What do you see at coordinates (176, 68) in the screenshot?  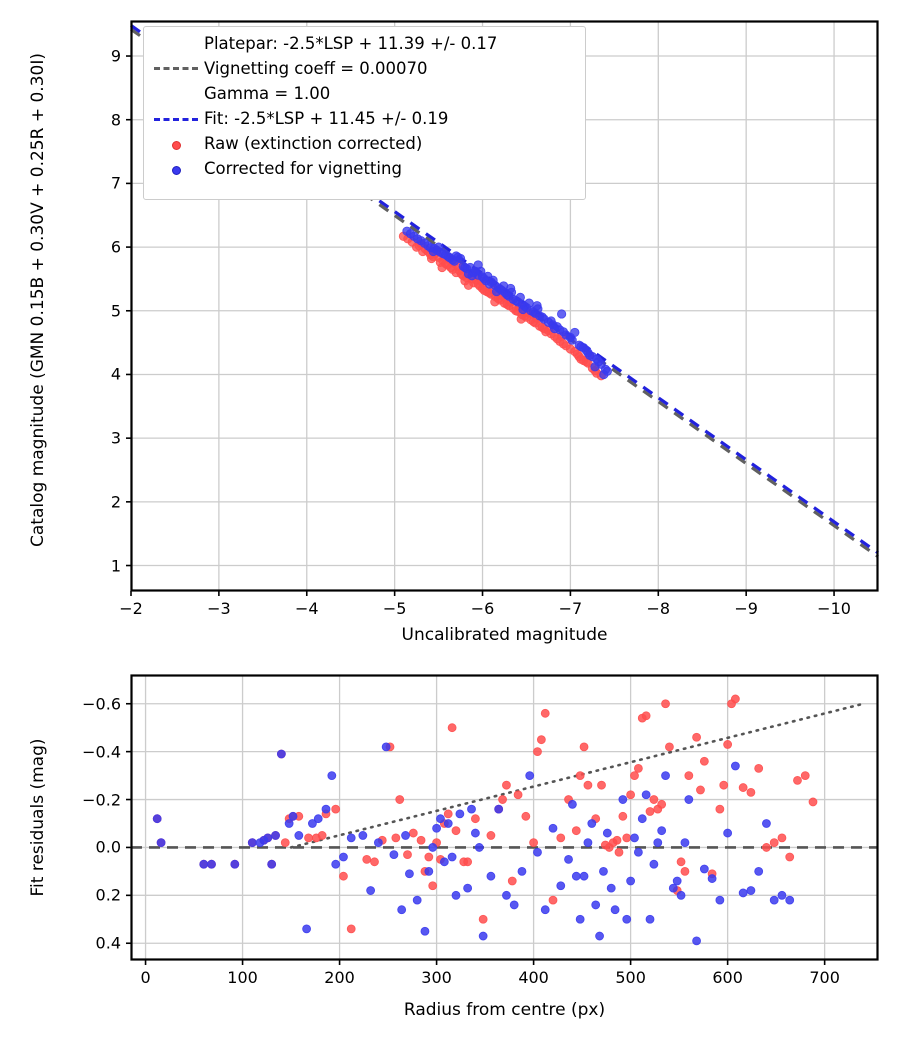 I see `legend-dashed-gray-swatch` at bounding box center [176, 68].